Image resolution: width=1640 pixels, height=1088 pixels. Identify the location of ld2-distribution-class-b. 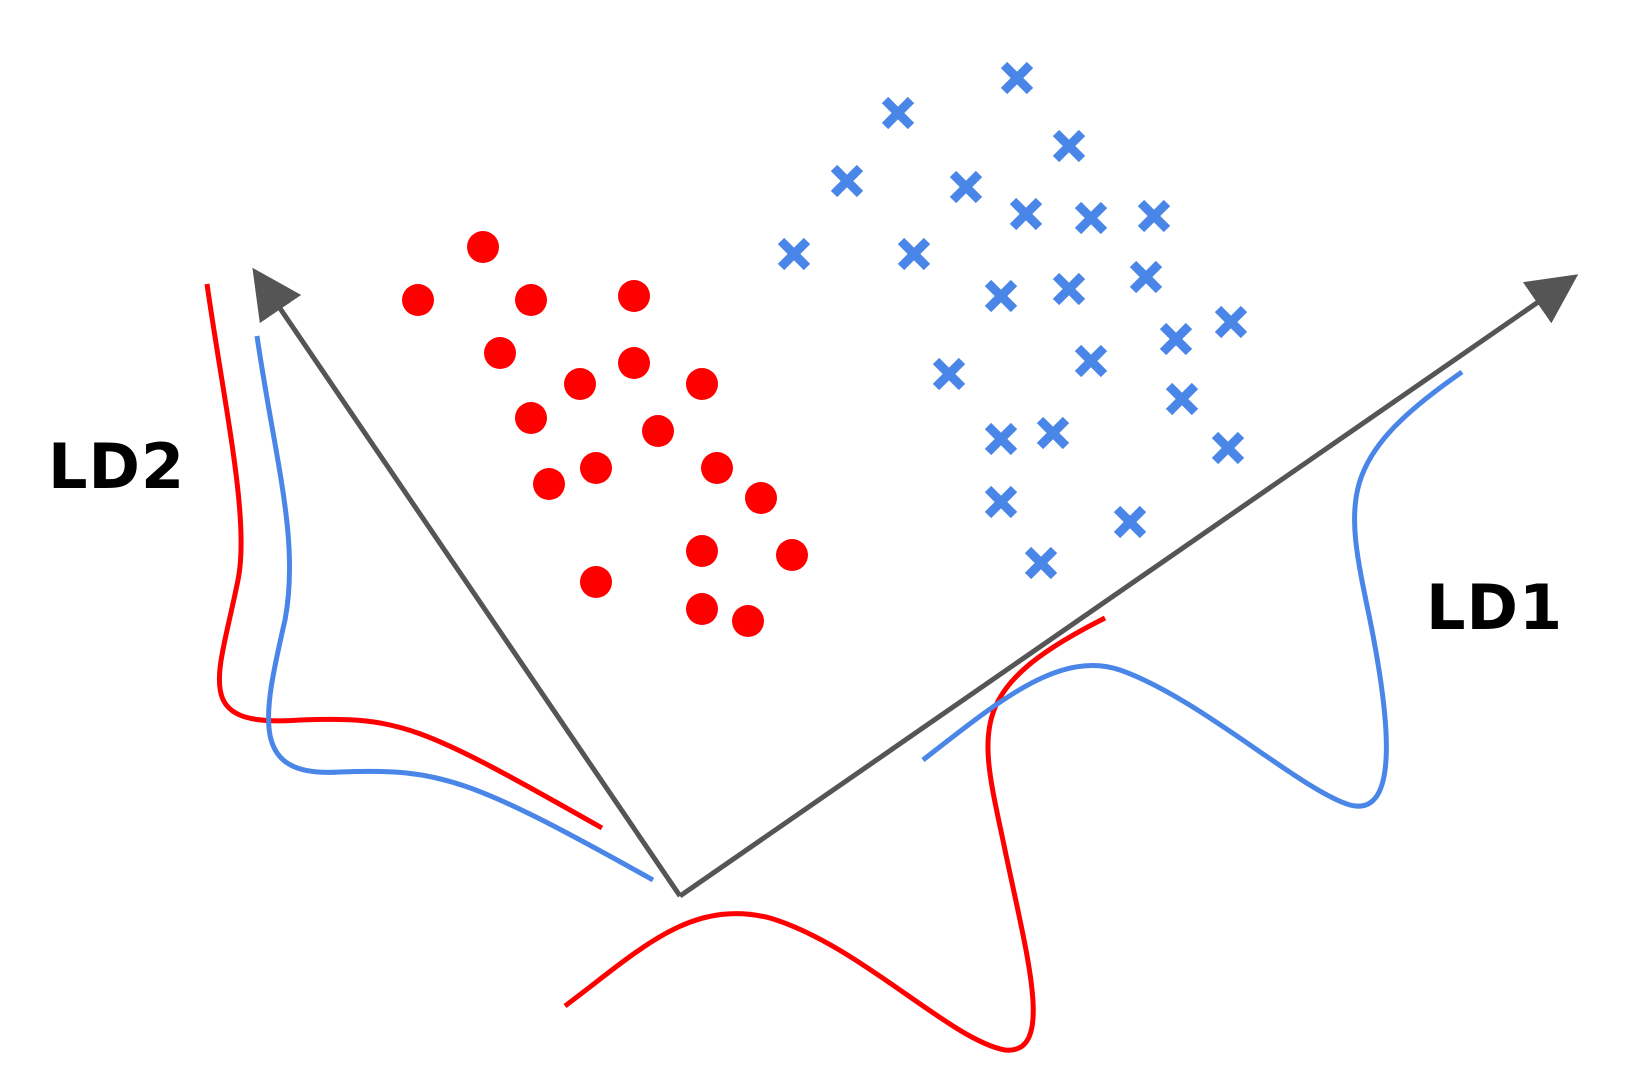
(454, 609).